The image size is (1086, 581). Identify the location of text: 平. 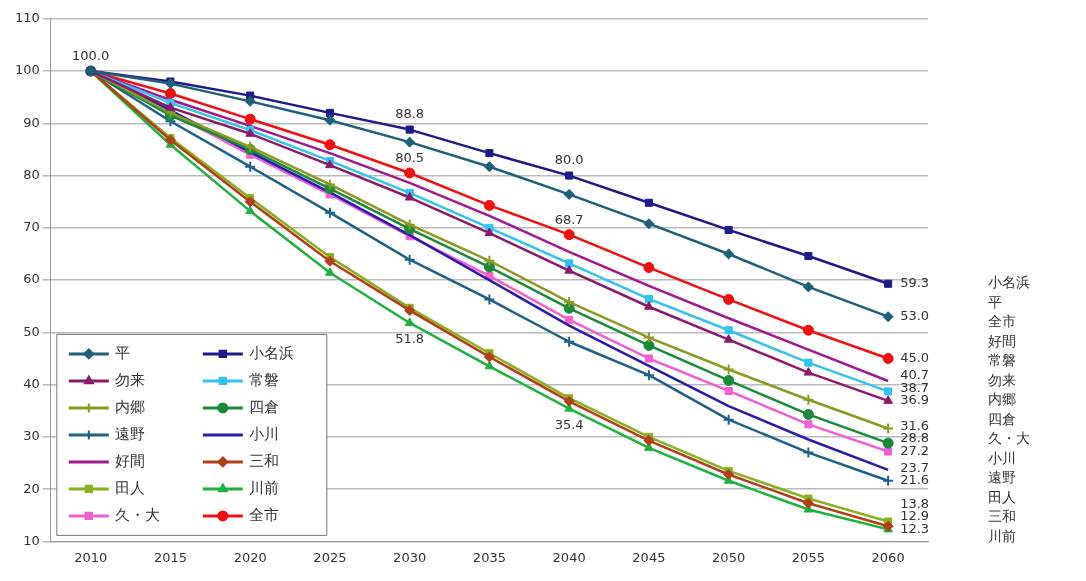
(995, 301).